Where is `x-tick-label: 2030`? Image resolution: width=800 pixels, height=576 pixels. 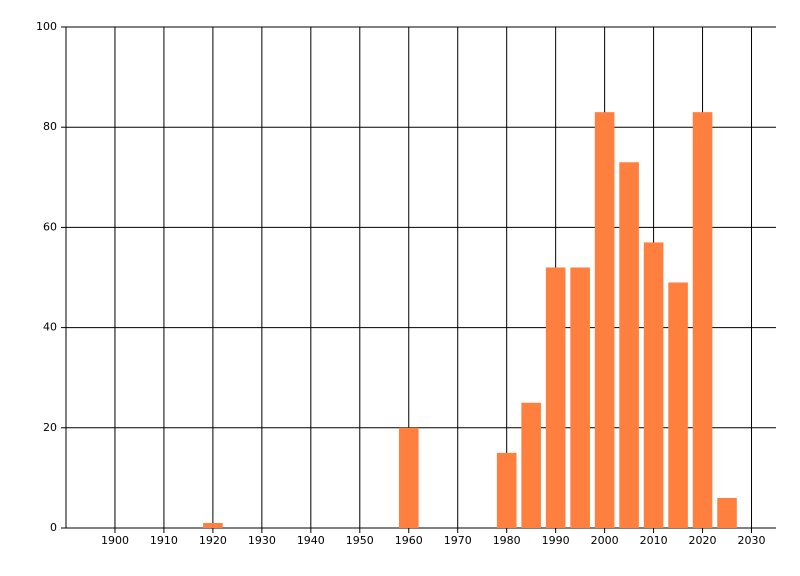 x-tick-label: 2030 is located at coordinates (752, 540).